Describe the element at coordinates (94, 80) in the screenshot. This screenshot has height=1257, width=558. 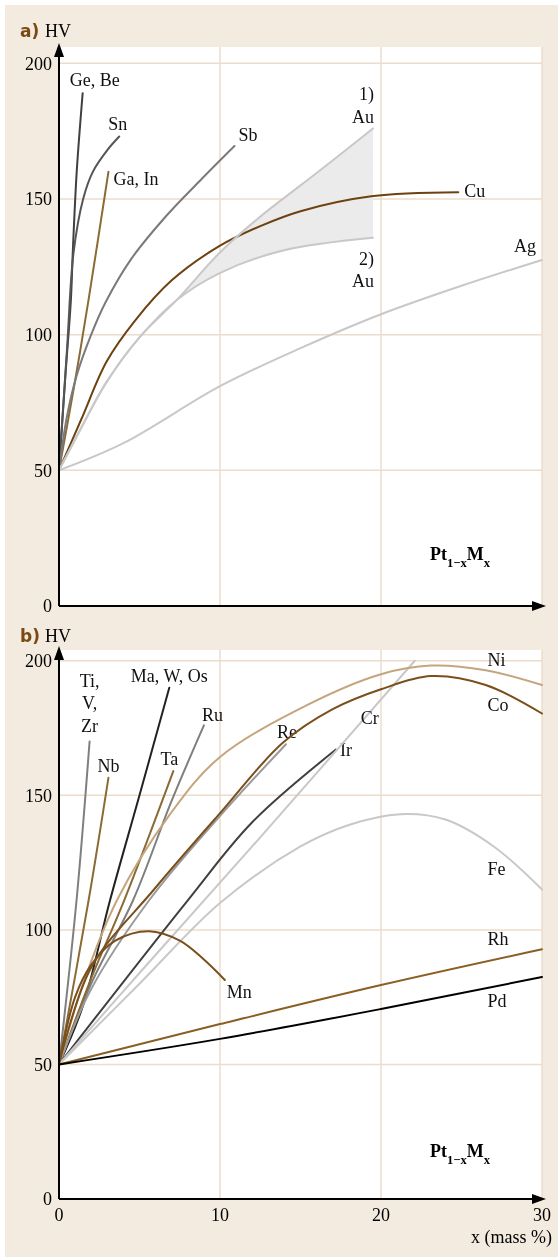
I see `series-label: Ge, Be` at that location.